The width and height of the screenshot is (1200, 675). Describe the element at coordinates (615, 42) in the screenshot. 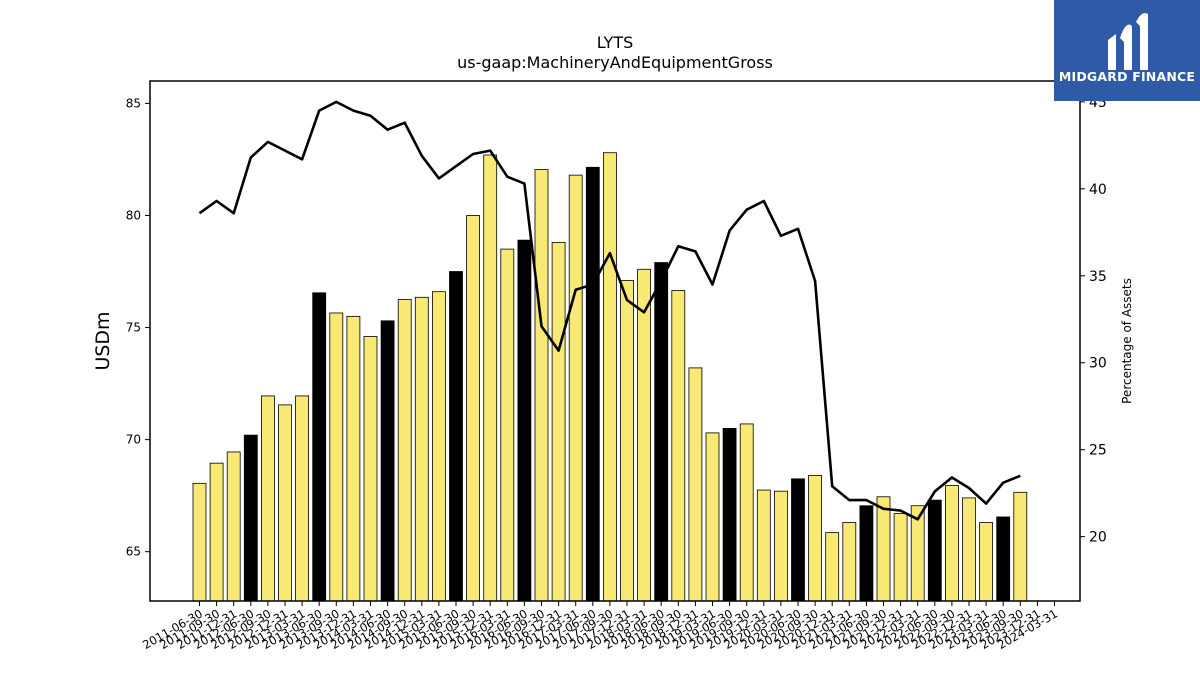

I see `chart-title: LYTS` at that location.